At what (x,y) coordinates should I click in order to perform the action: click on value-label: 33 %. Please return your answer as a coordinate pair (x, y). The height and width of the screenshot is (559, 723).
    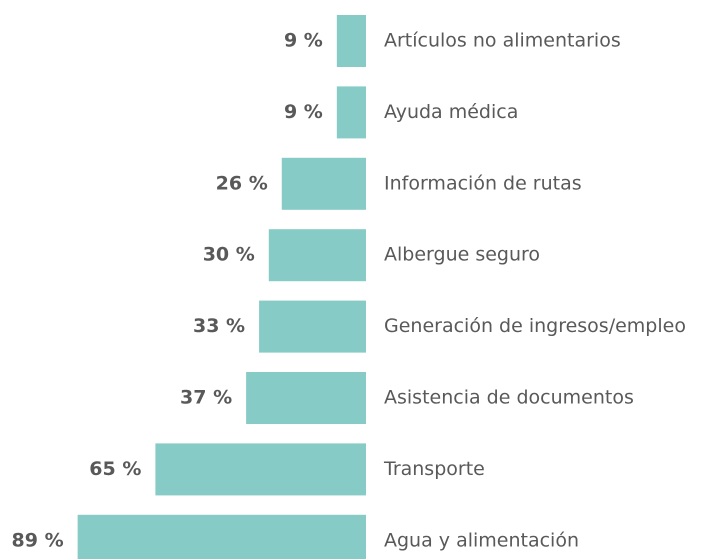
    Looking at the image, I should click on (219, 326).